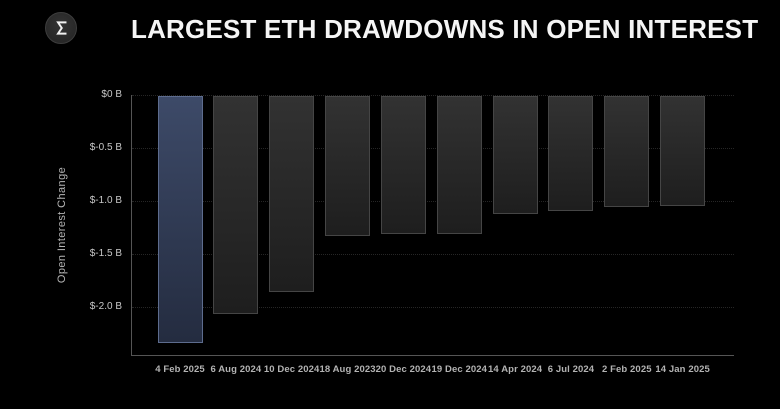 The image size is (780, 409). Describe the element at coordinates (61, 28) in the screenshot. I see `sigma-logo-icon` at that location.